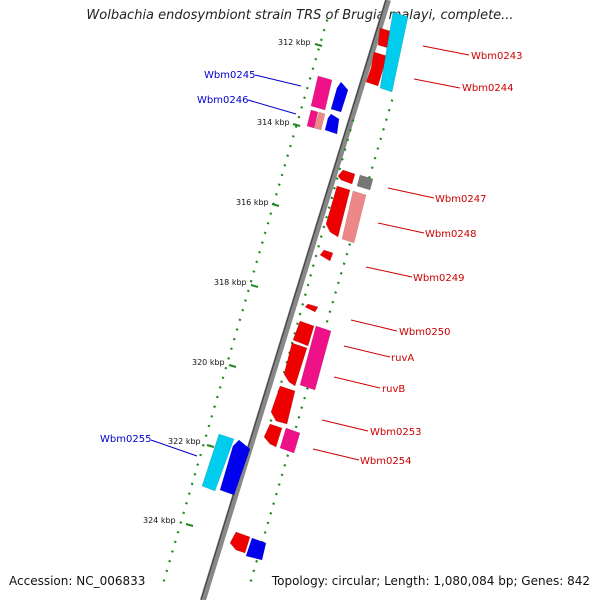  Describe the element at coordinates (222, 100) in the screenshot. I see `gene-label-wbm0246: Wbm0246` at that location.